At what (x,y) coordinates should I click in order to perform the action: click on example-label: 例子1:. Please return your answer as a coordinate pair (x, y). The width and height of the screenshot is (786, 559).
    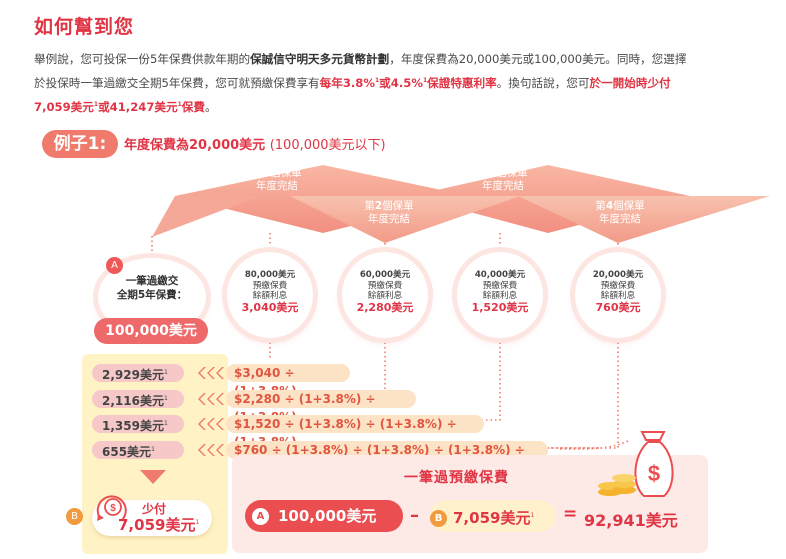
    Looking at the image, I should click on (80, 144).